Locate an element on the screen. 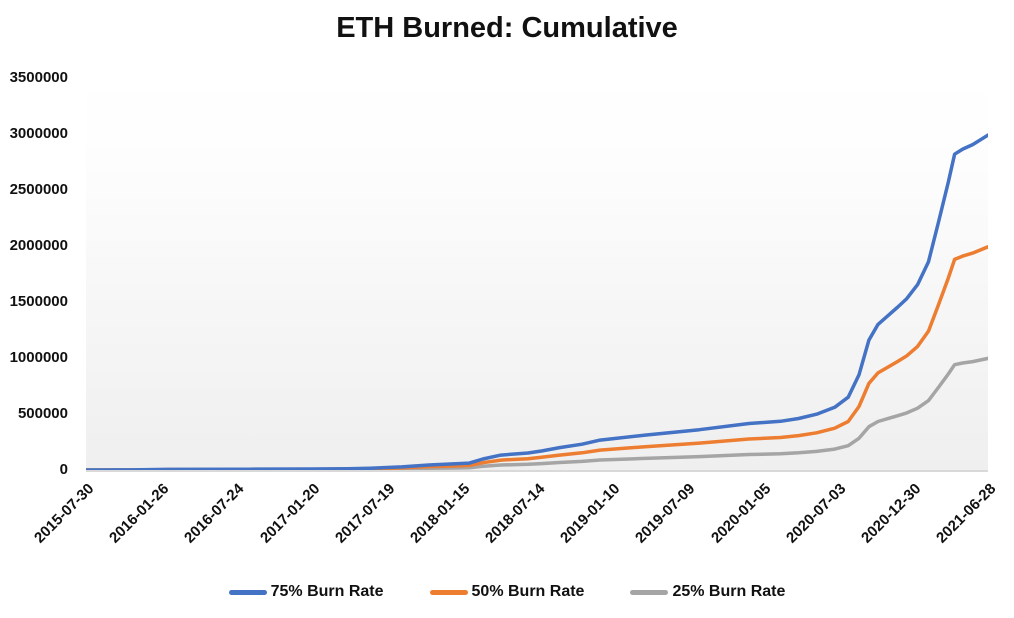 This screenshot has width=1014, height=618. chart-legend: 75% Burn Rate 50% Burn Rate 25% Burn Rate is located at coordinates (507, 592).